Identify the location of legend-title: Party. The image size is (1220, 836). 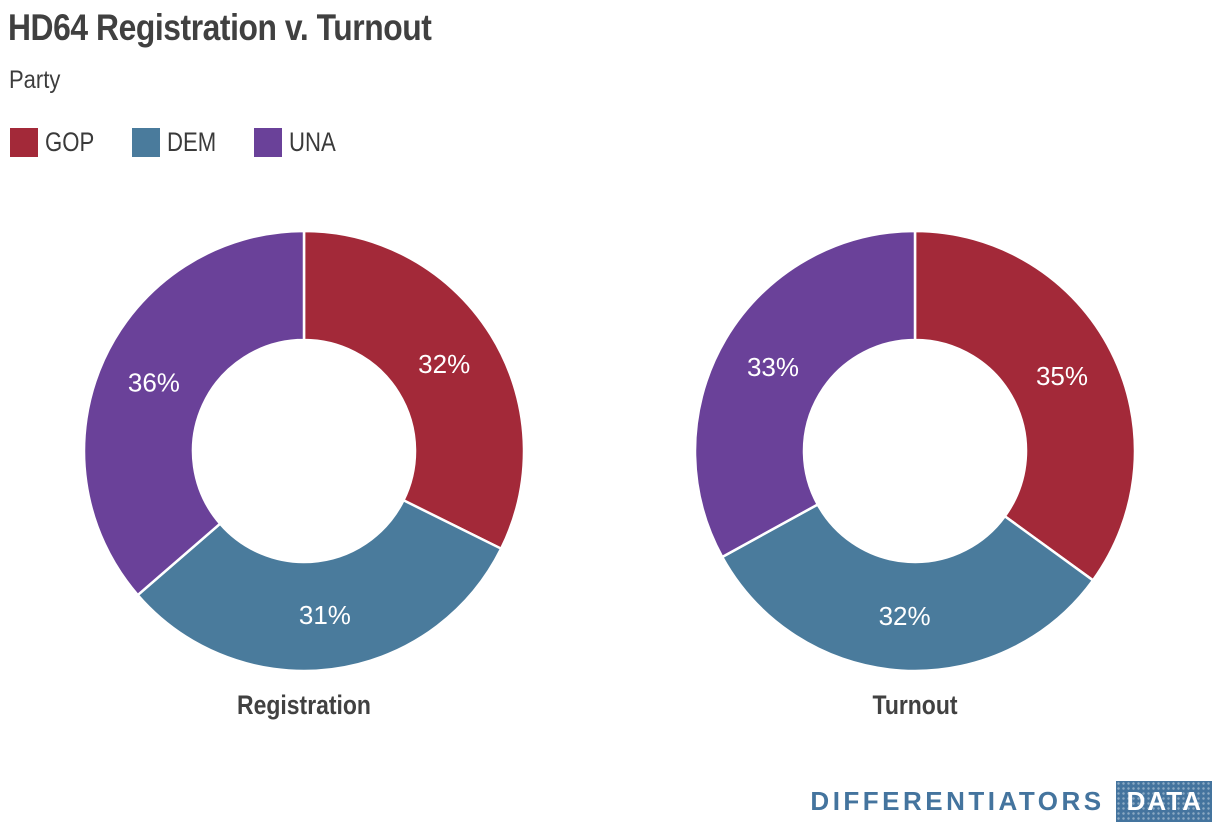
(35, 80).